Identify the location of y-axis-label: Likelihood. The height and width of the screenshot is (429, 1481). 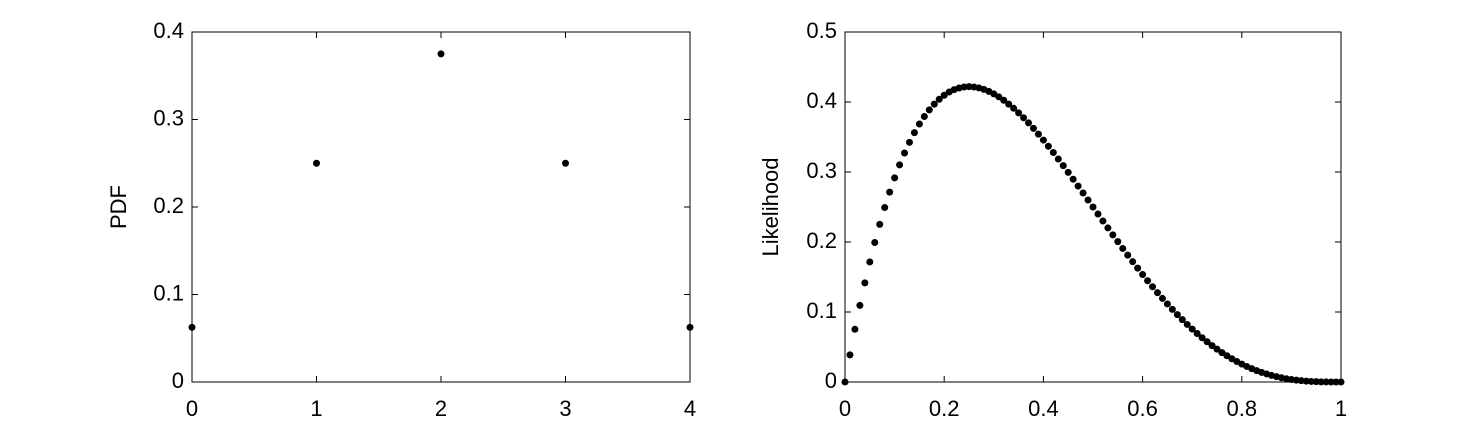
(770, 206).